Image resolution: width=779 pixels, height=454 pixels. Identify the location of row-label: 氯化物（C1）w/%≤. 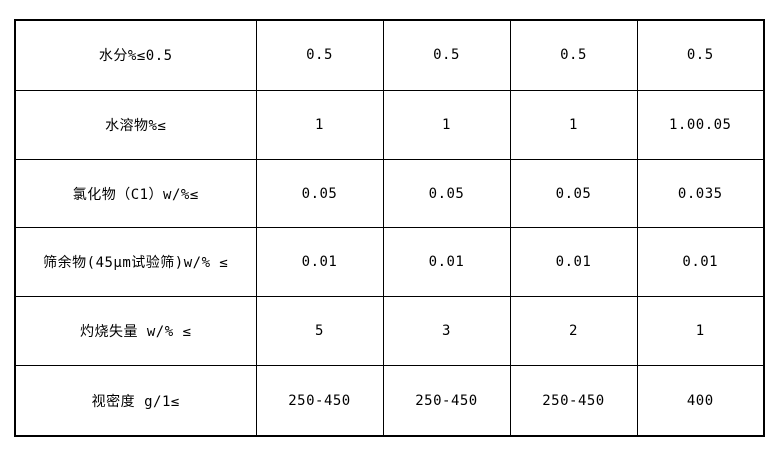
(135, 193).